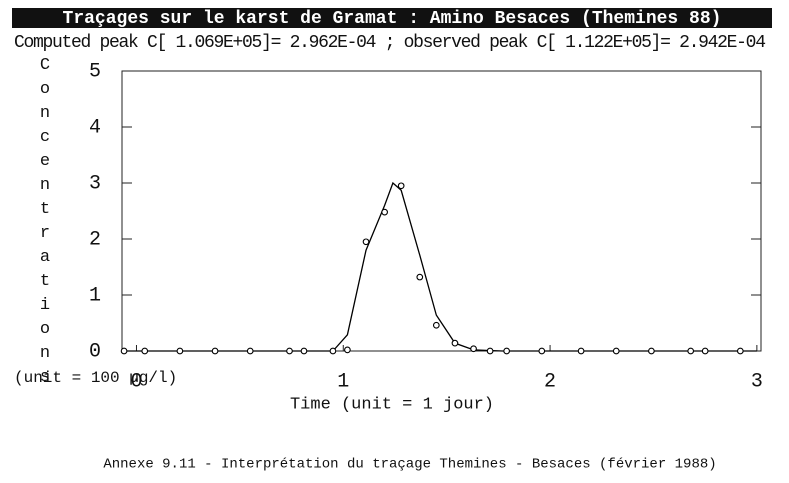 Image resolution: width=789 pixels, height=483 pixels. What do you see at coordinates (95, 351) in the screenshot?
I see `y-tick-label: 0` at bounding box center [95, 351].